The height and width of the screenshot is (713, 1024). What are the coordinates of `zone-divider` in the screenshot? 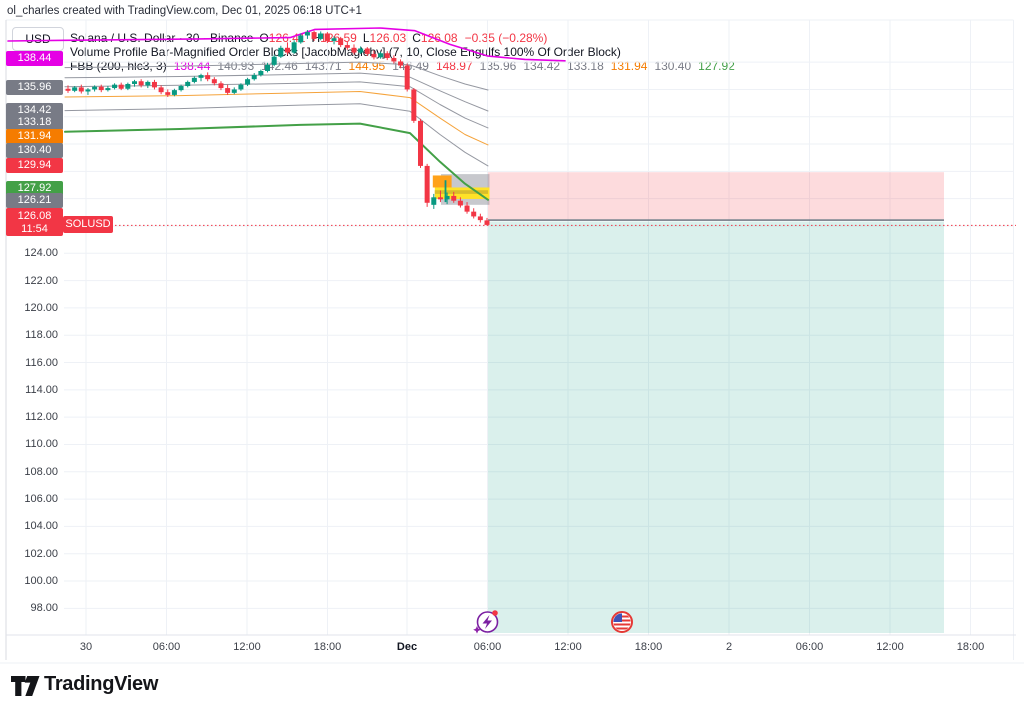 It's located at (716, 220).